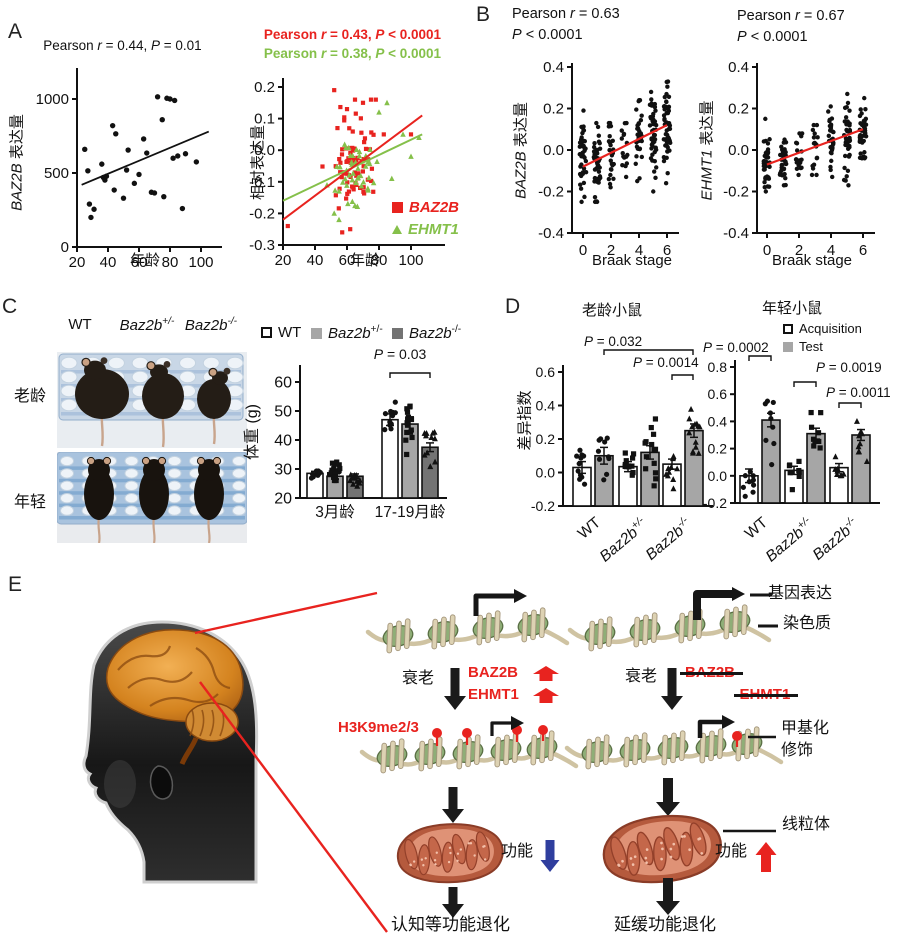  Describe the element at coordinates (360, 436) in the screenshot. I see `bar-chart-c-svg: 20 30 40 50 60` at that location.